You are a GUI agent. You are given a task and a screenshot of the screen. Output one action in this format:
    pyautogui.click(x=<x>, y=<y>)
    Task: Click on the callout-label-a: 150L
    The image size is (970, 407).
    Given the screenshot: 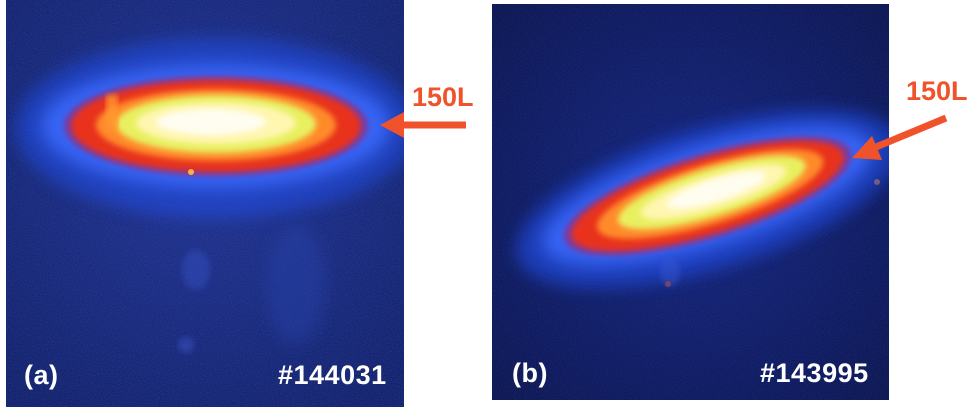 What is the action you would take?
    pyautogui.click(x=443, y=97)
    